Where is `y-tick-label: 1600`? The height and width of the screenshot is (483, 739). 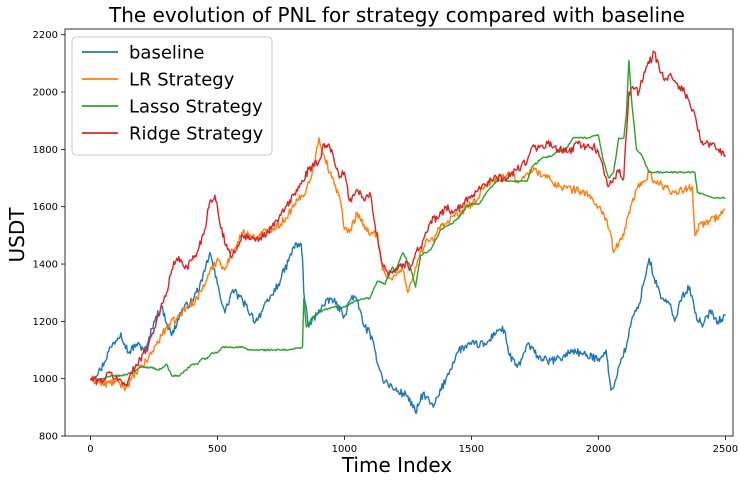
y-tick-label: 1600 is located at coordinates (45, 207).